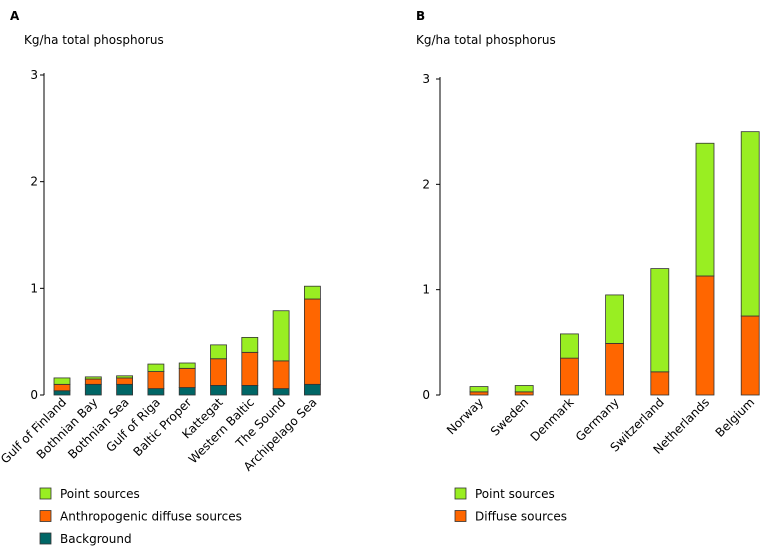 This screenshot has height=546, width=768. I want to click on legend-label: Diffuse sources, so click(521, 517).